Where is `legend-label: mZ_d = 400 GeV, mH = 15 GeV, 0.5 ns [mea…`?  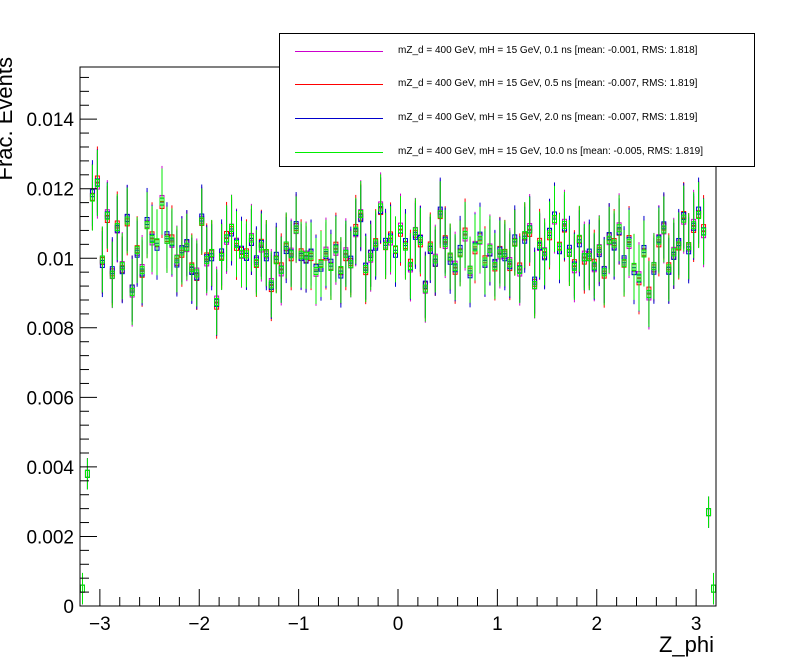
legend-label: mZ_d = 400 GeV, mH = 15 GeV, 0.5 ns [mea… is located at coordinates (548, 83).